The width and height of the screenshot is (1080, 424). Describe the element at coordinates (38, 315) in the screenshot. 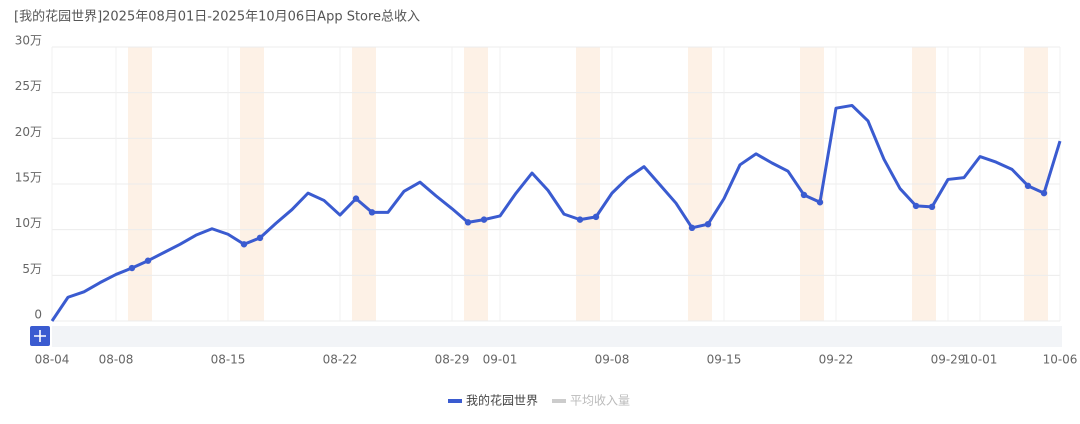

I see `y-tick-label: 0` at that location.